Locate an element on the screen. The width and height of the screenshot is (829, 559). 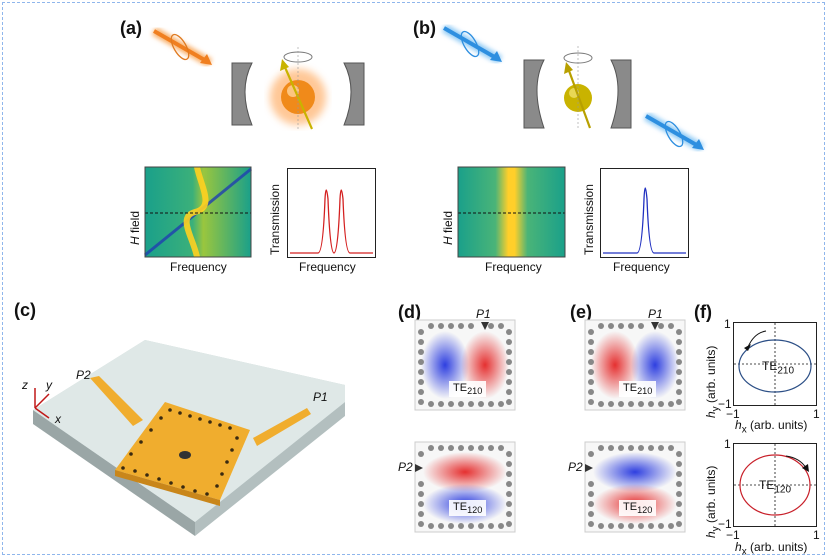
panel-a-label: (a) is located at coordinates (131, 28).